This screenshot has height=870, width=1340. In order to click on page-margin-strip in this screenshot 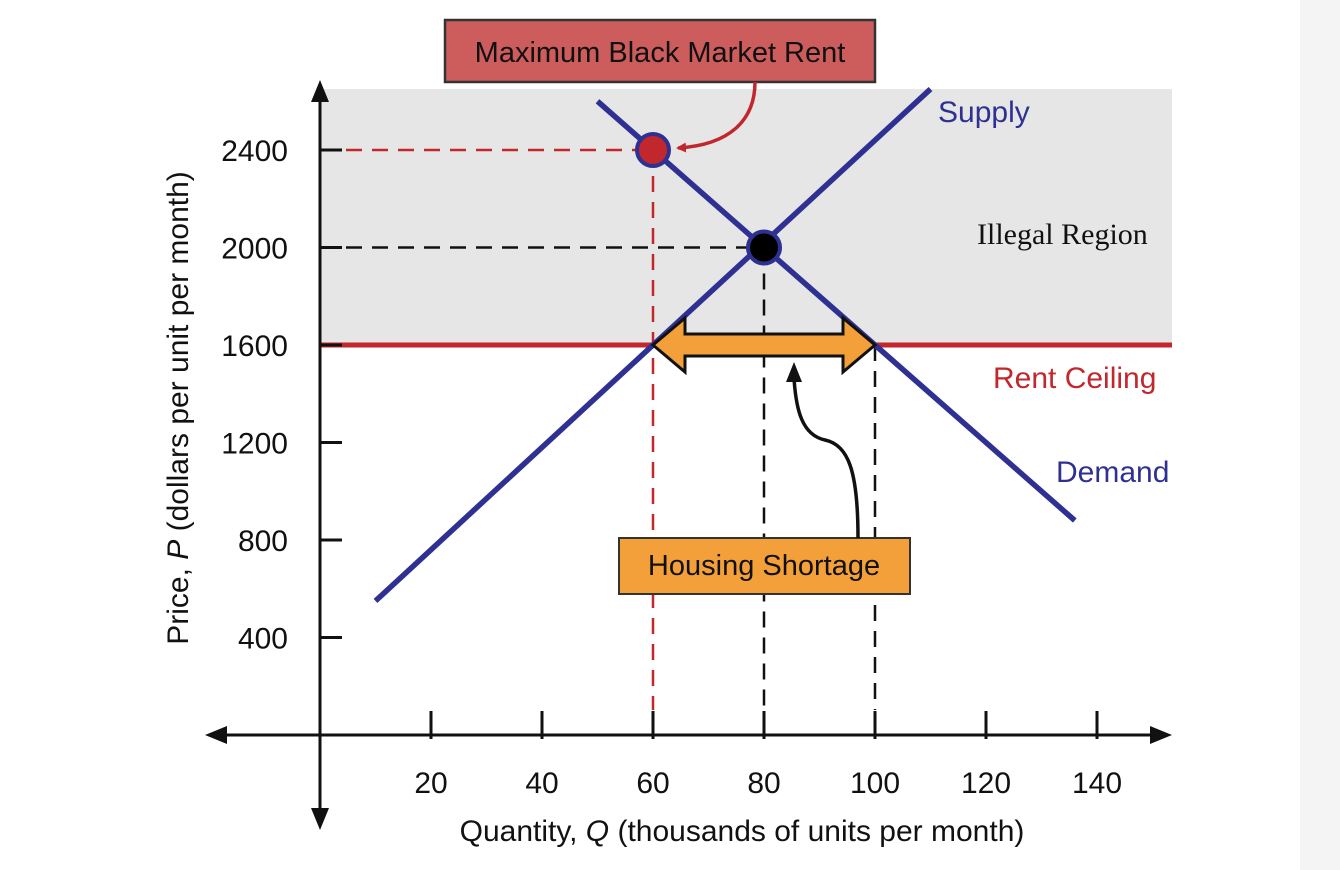, I will do `click(1320, 435)`.